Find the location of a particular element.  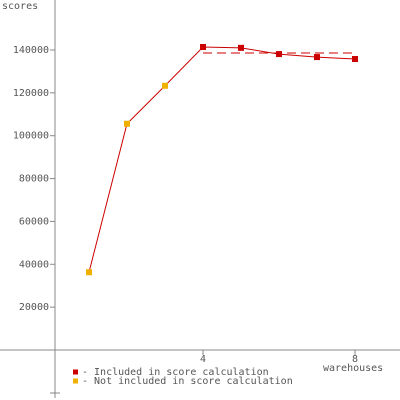

y-axis-label: scores is located at coordinates (20, 6).